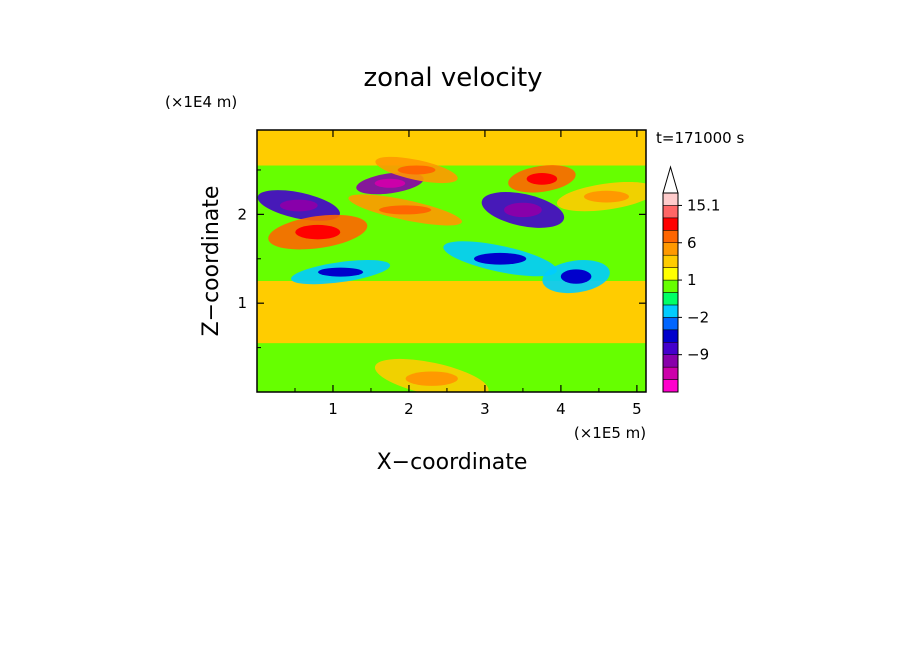  Describe the element at coordinates (211, 261) in the screenshot. I see `y-axis-label: Z−coordinate` at that location.